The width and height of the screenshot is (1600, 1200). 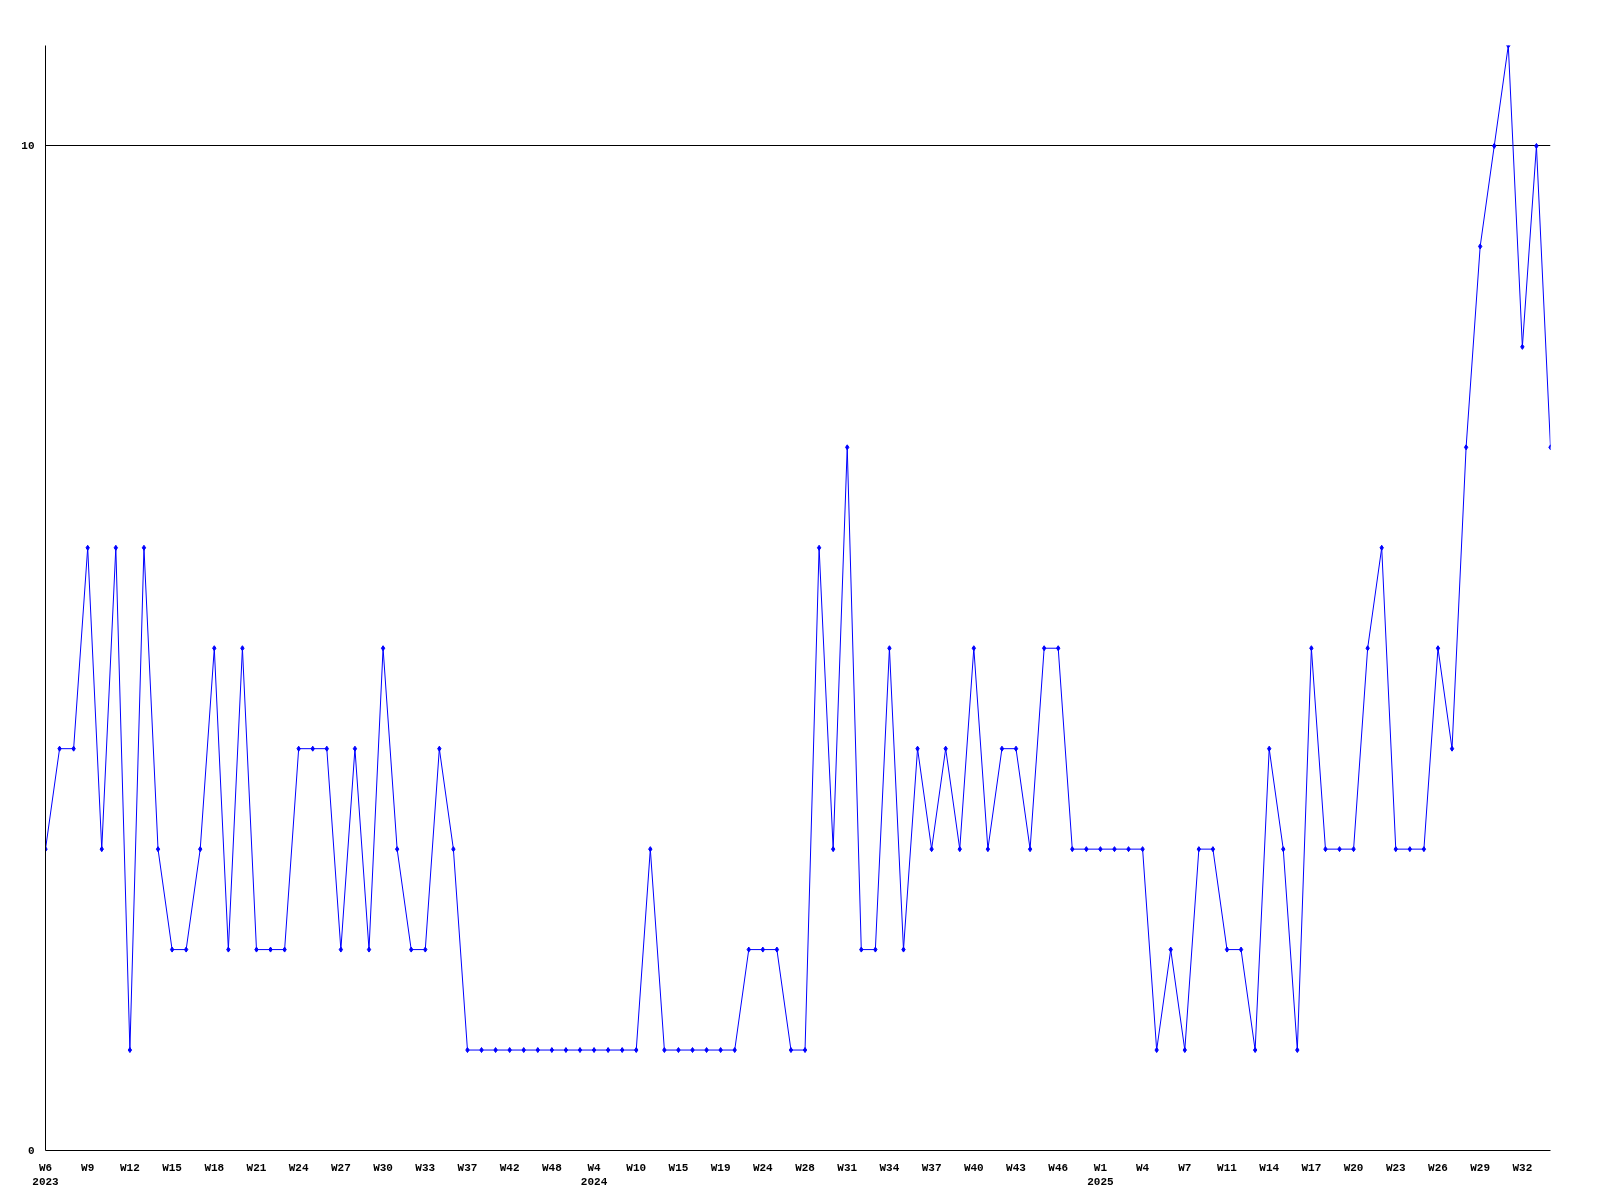 What do you see at coordinates (1269, 1167) in the screenshot?
I see `x-tick-label: W14` at bounding box center [1269, 1167].